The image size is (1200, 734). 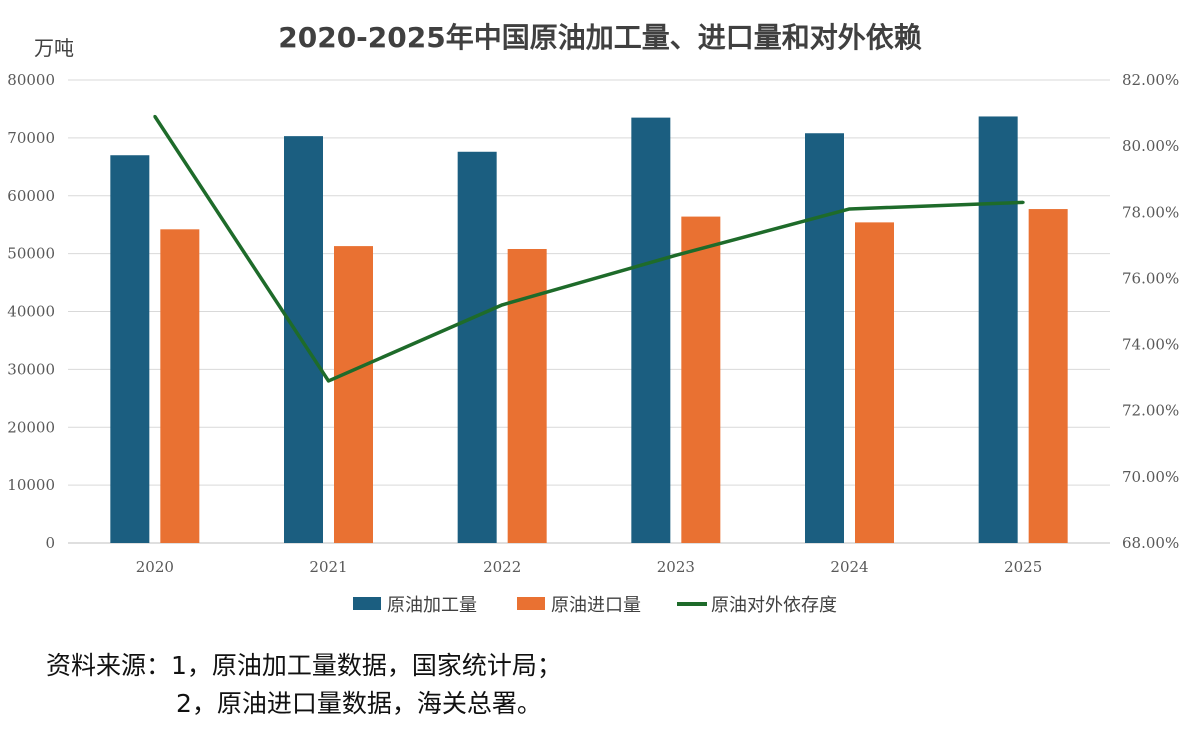 I want to click on legend-label: 原油进口量, so click(x=596, y=605).